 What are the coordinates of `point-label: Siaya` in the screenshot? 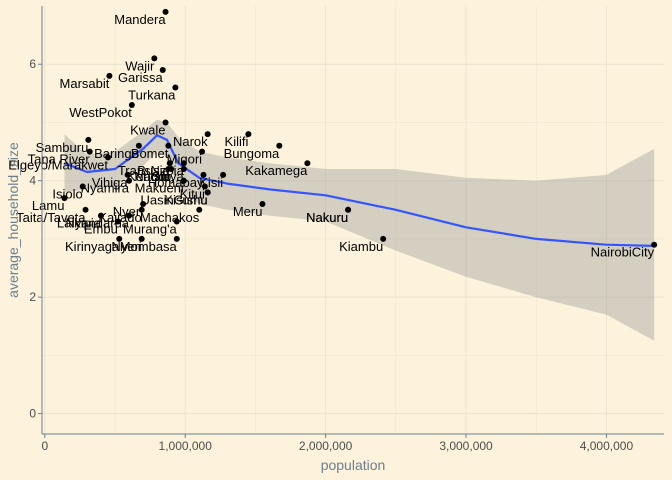 It's located at (167, 176).